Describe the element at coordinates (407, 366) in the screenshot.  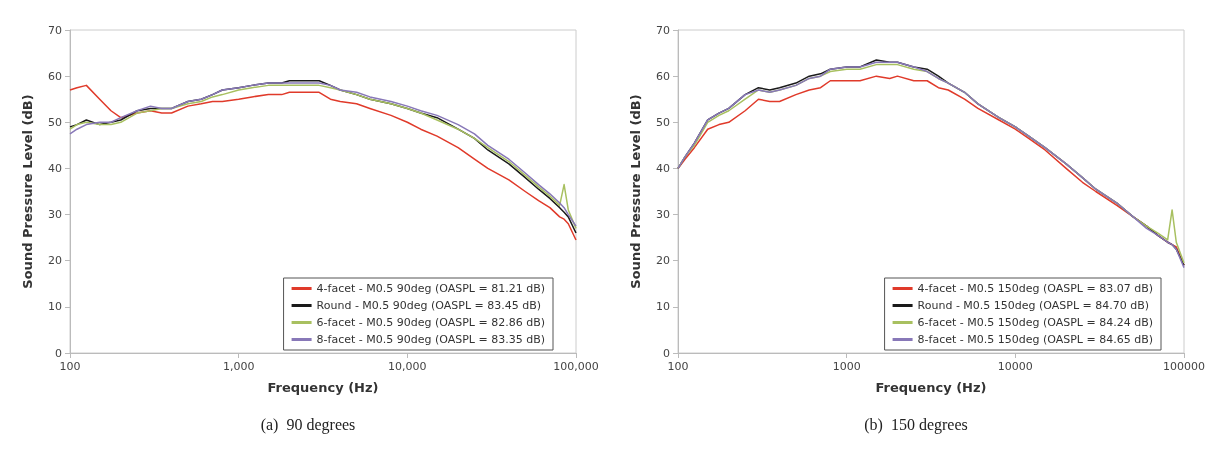
I see `x-tick-label: 10,000` at that location.